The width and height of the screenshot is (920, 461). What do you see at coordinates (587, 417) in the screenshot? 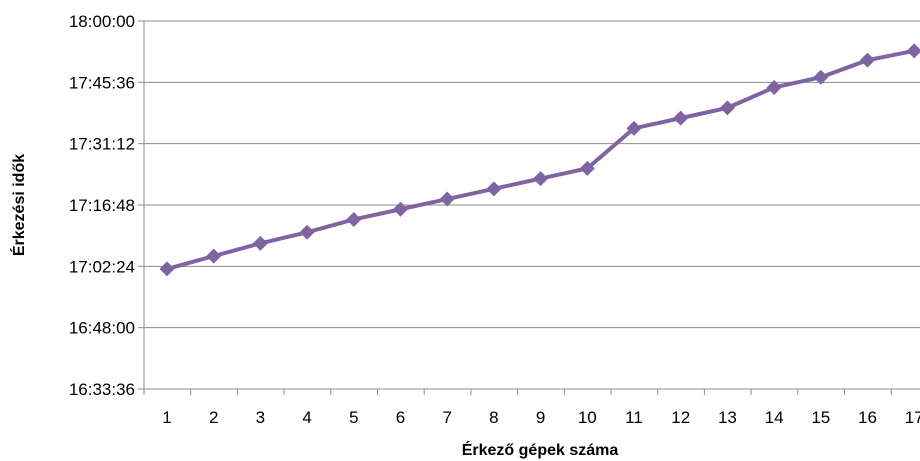
I see `x-tick-label: 10` at bounding box center [587, 417].